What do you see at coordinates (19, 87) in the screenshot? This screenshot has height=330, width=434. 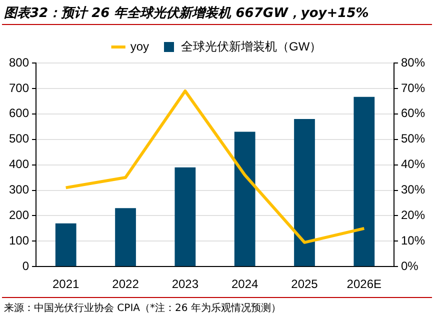 I see `y-tick-label: 700` at bounding box center [19, 87].